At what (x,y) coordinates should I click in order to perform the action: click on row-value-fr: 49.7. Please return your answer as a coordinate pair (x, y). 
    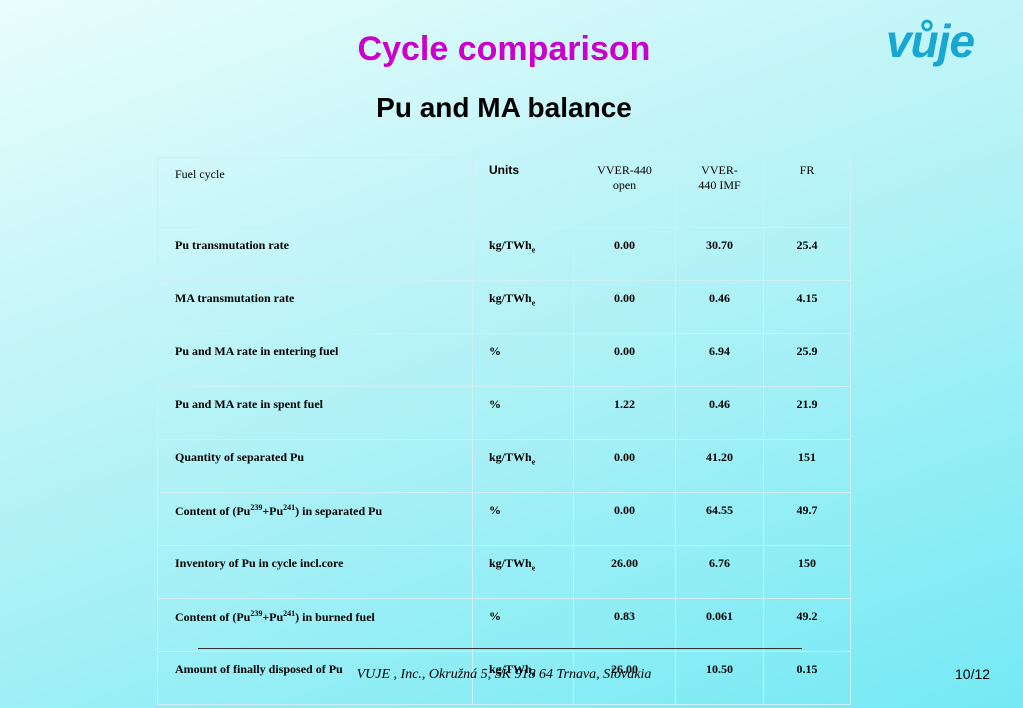
    Looking at the image, I should click on (807, 519).